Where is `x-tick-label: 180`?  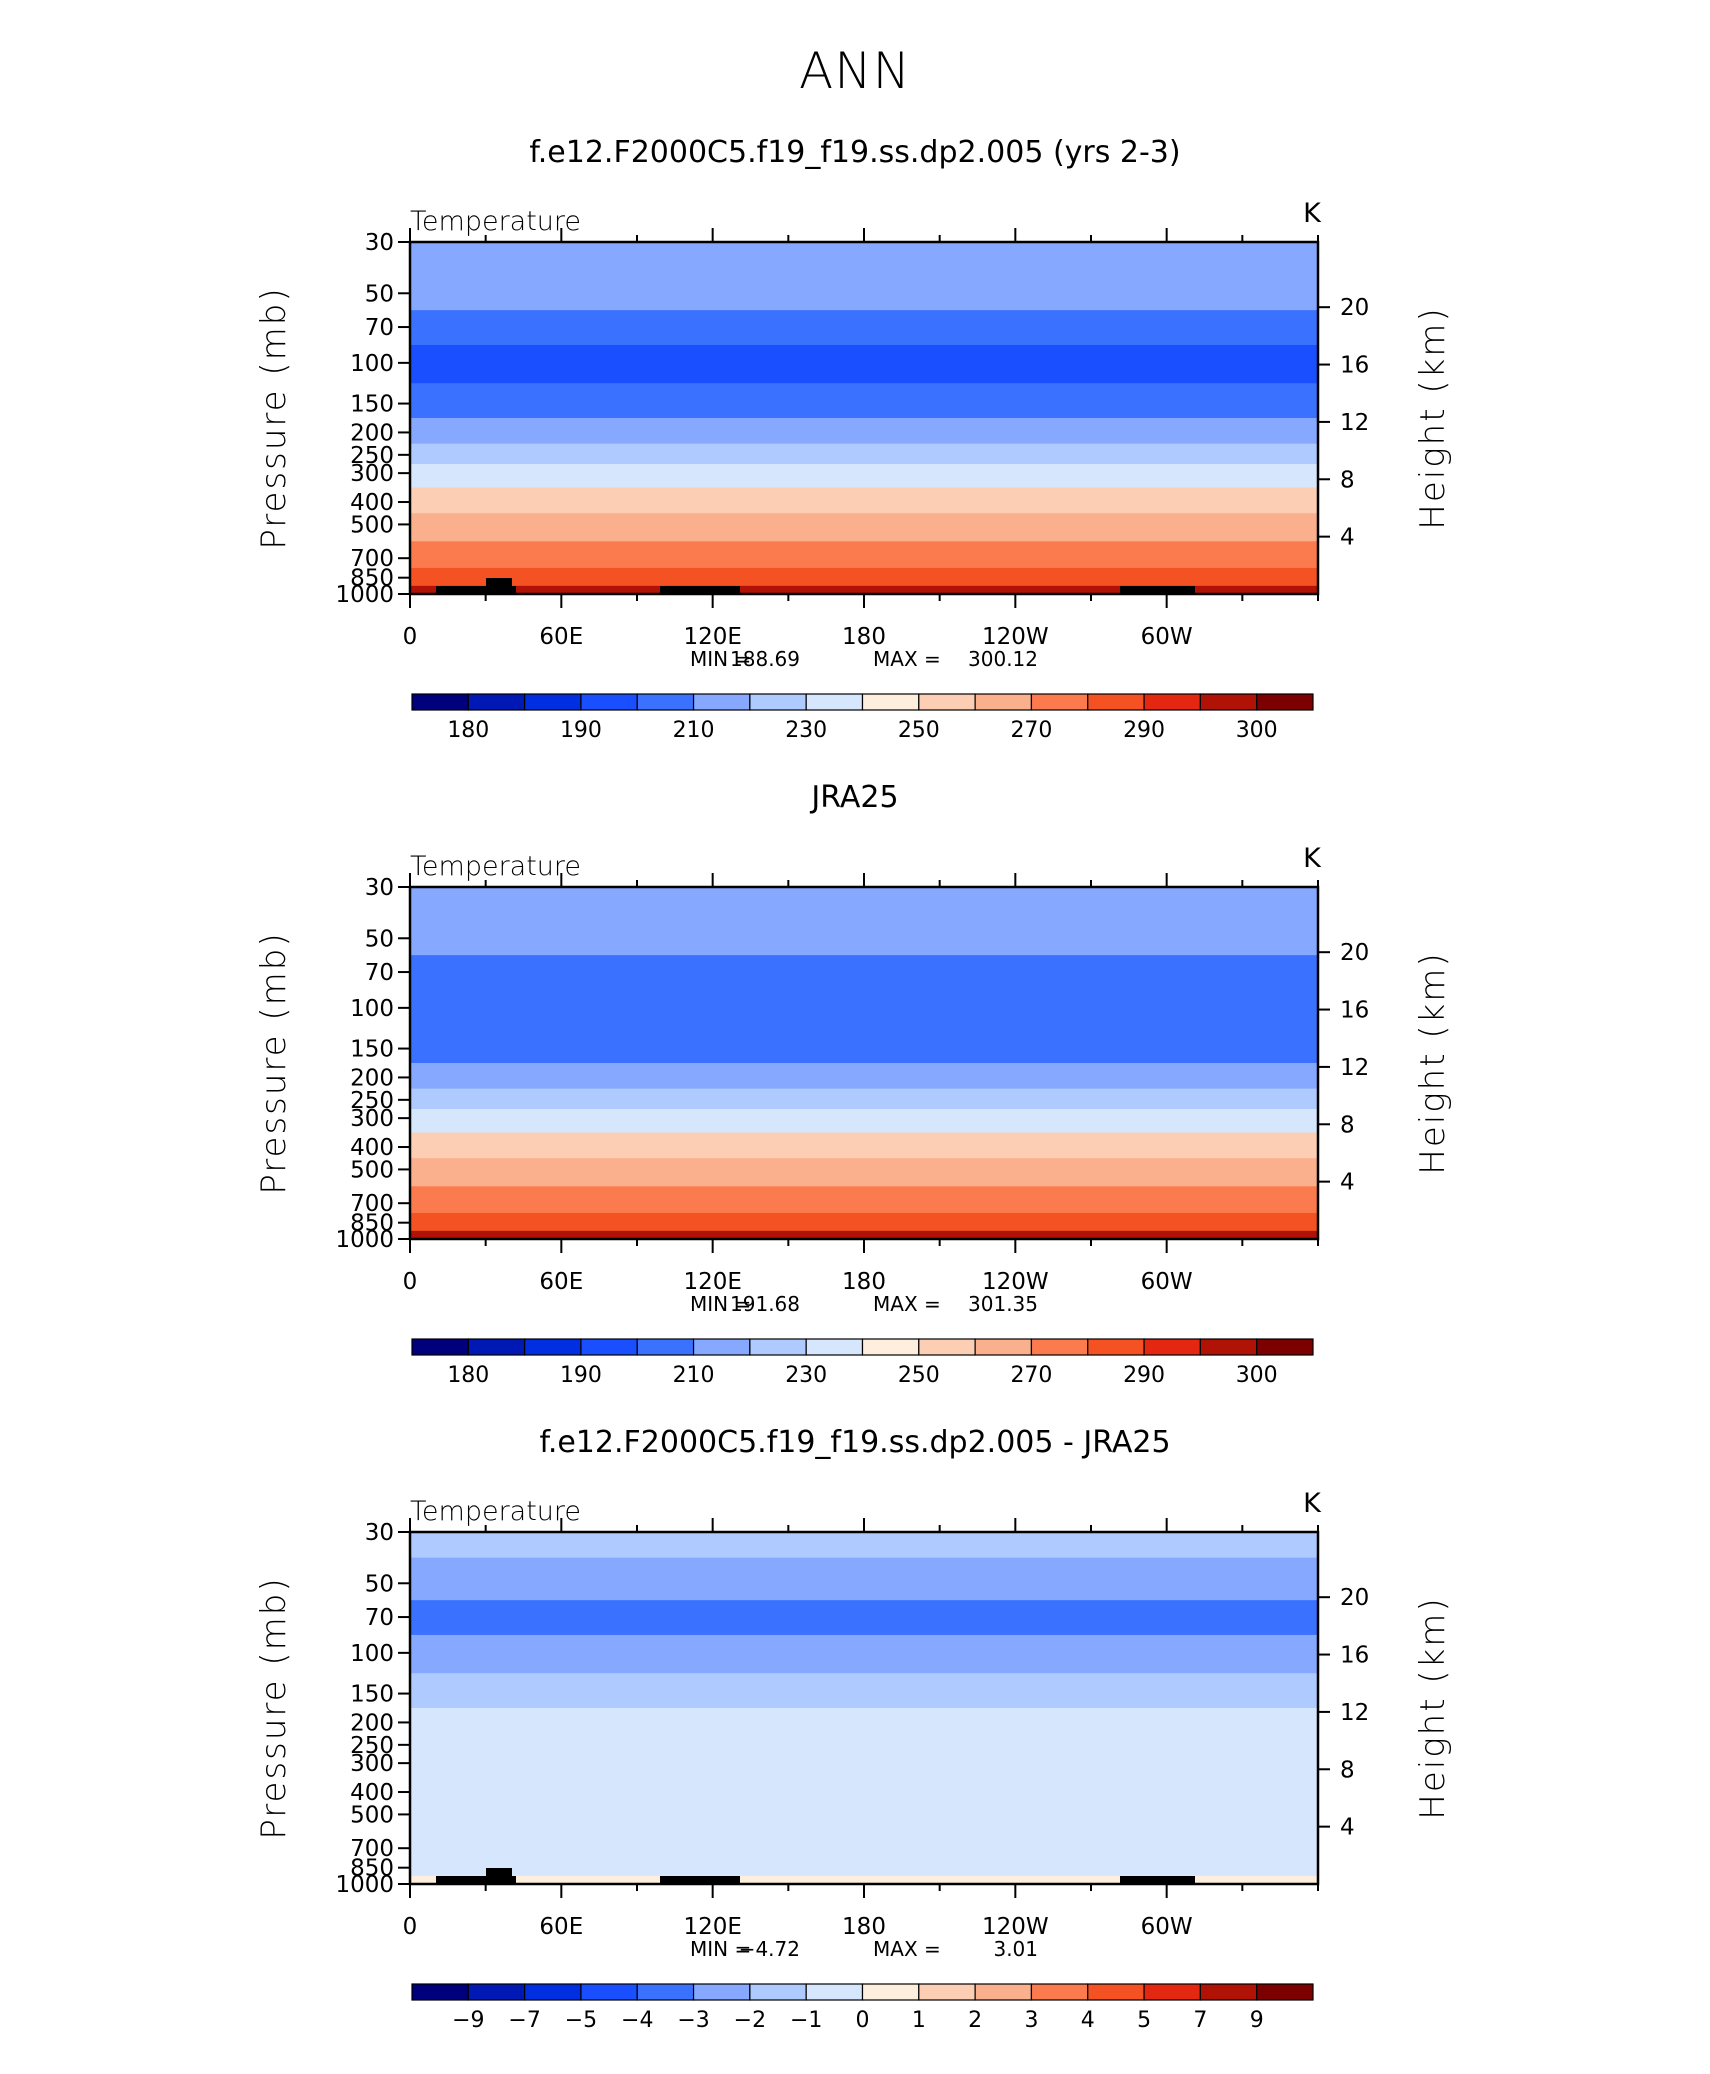 x-tick-label: 180 is located at coordinates (864, 637).